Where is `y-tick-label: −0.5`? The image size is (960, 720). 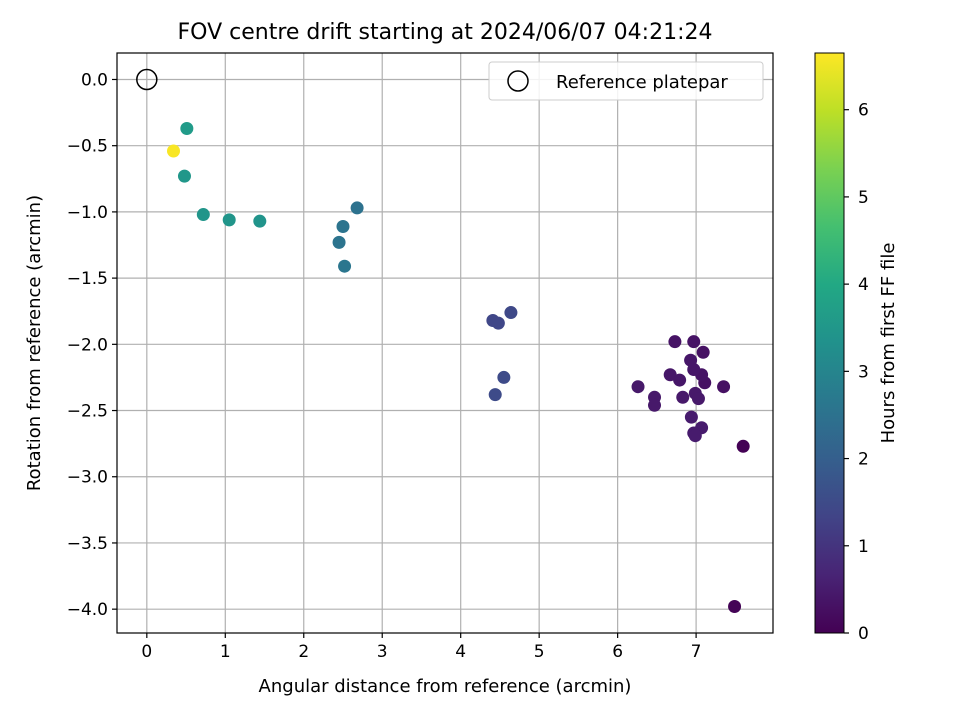
y-tick-label: −0.5 is located at coordinates (87, 147).